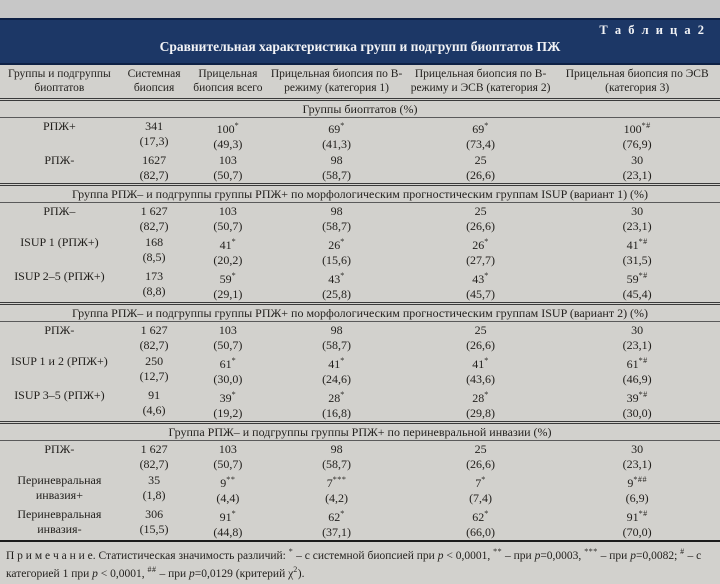  I want to click on section-header-row: Группы биоптатов (%), so click(360, 108).